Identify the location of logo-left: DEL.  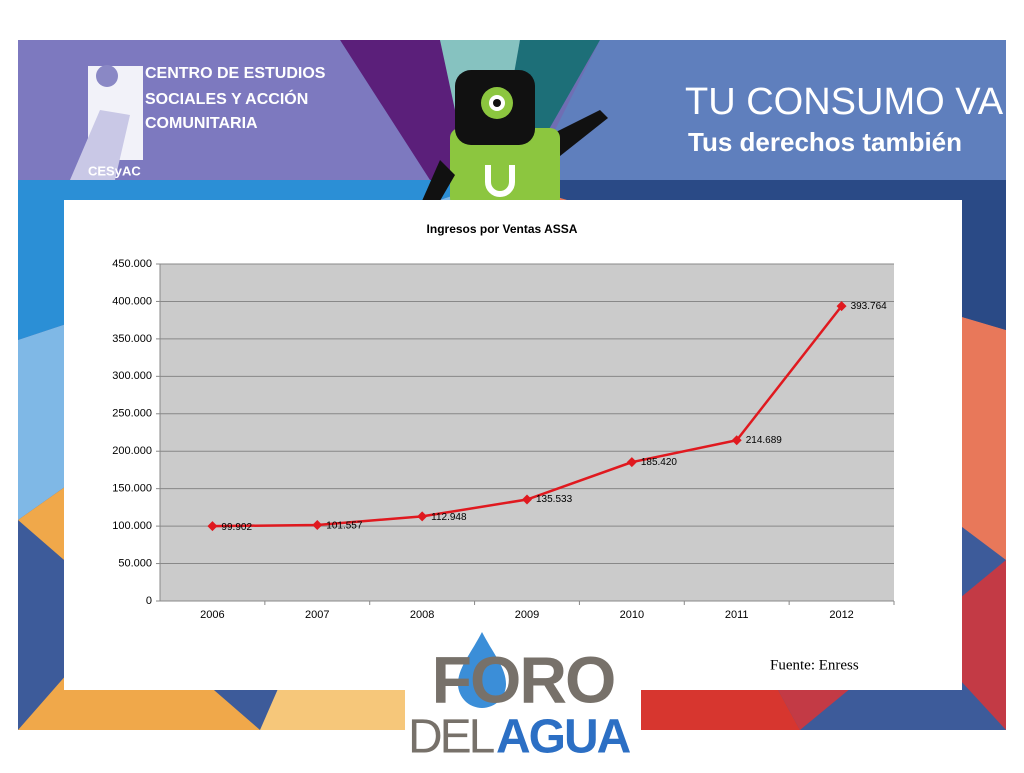
(451, 737).